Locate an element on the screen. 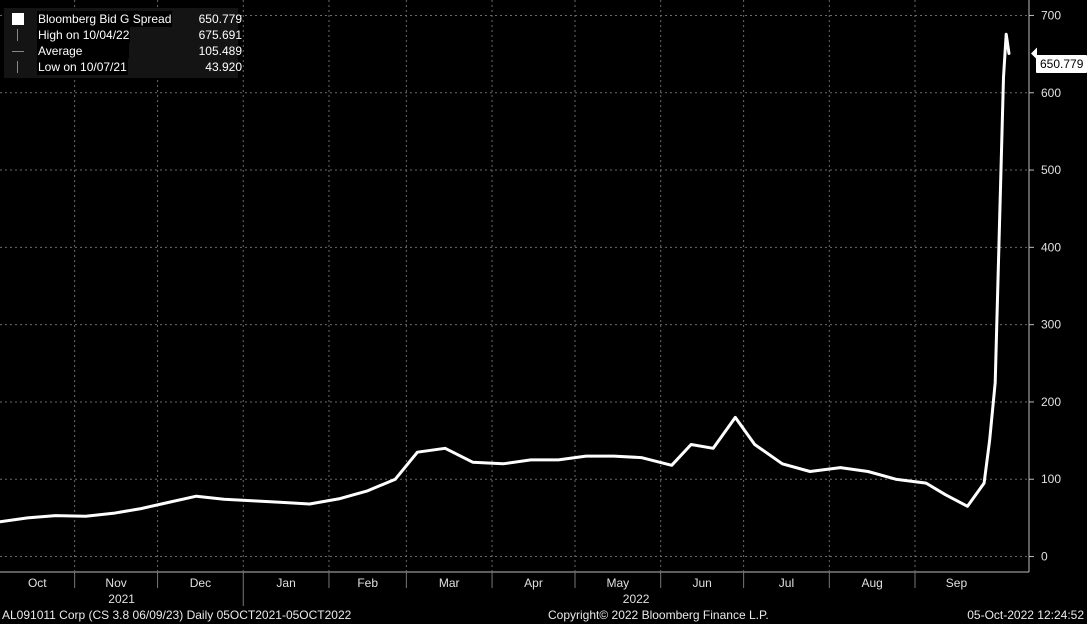  last-value-pointer is located at coordinates (1034, 53).